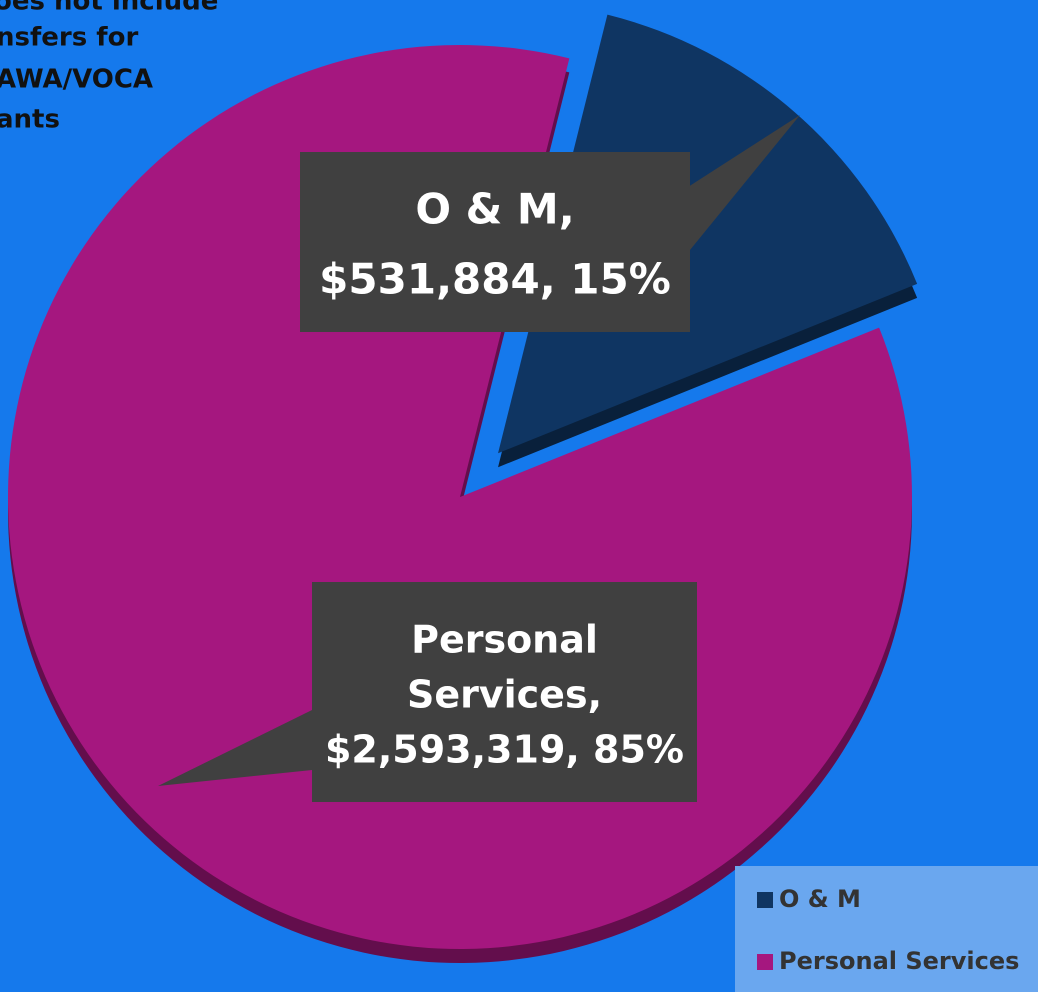 This screenshot has height=992, width=1038. What do you see at coordinates (820, 899) in the screenshot?
I see `legend-label: O & M` at bounding box center [820, 899].